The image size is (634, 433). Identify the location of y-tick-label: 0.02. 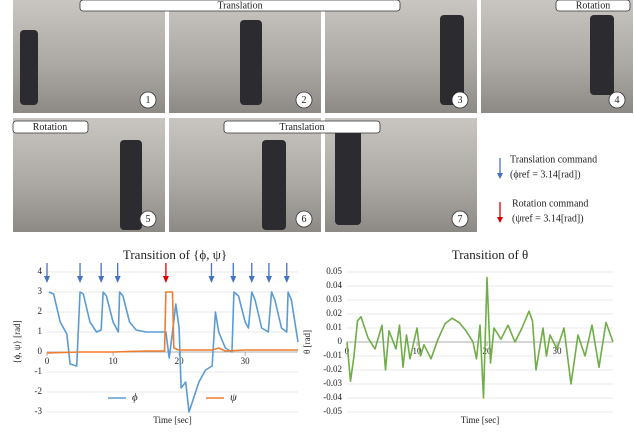
(334, 313).